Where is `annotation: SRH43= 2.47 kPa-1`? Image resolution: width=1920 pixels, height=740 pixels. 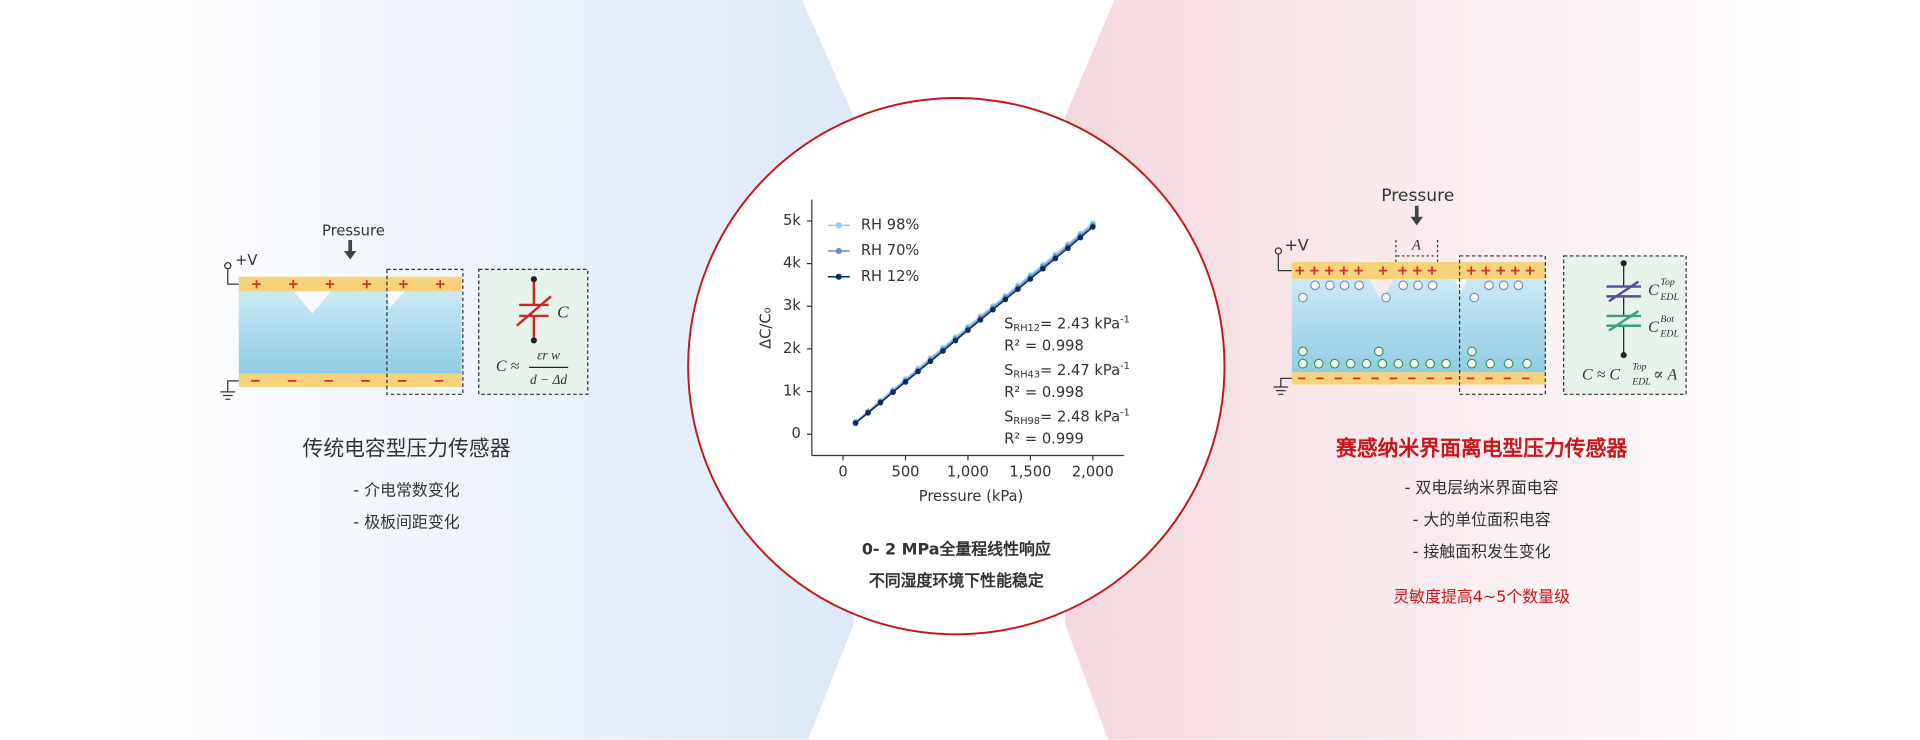 annotation: SRH43= 2.47 kPa-1 is located at coordinates (1067, 371).